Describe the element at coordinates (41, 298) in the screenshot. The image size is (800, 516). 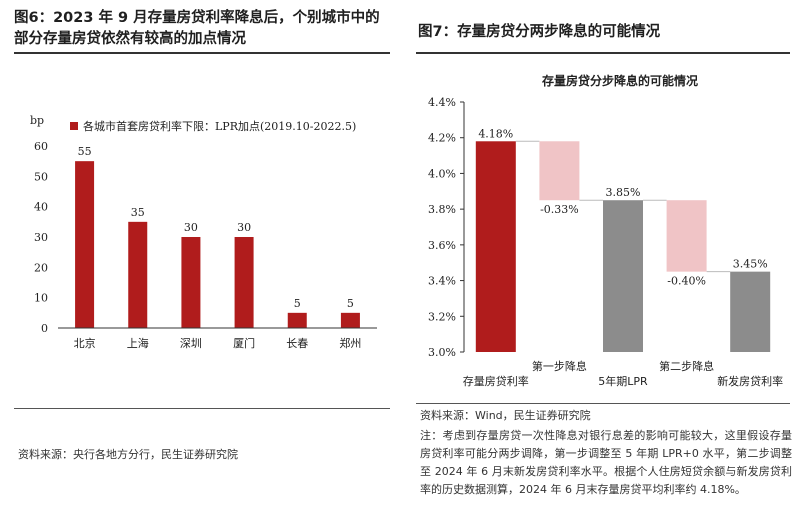
I see `fig6-ytick-label: 10` at that location.